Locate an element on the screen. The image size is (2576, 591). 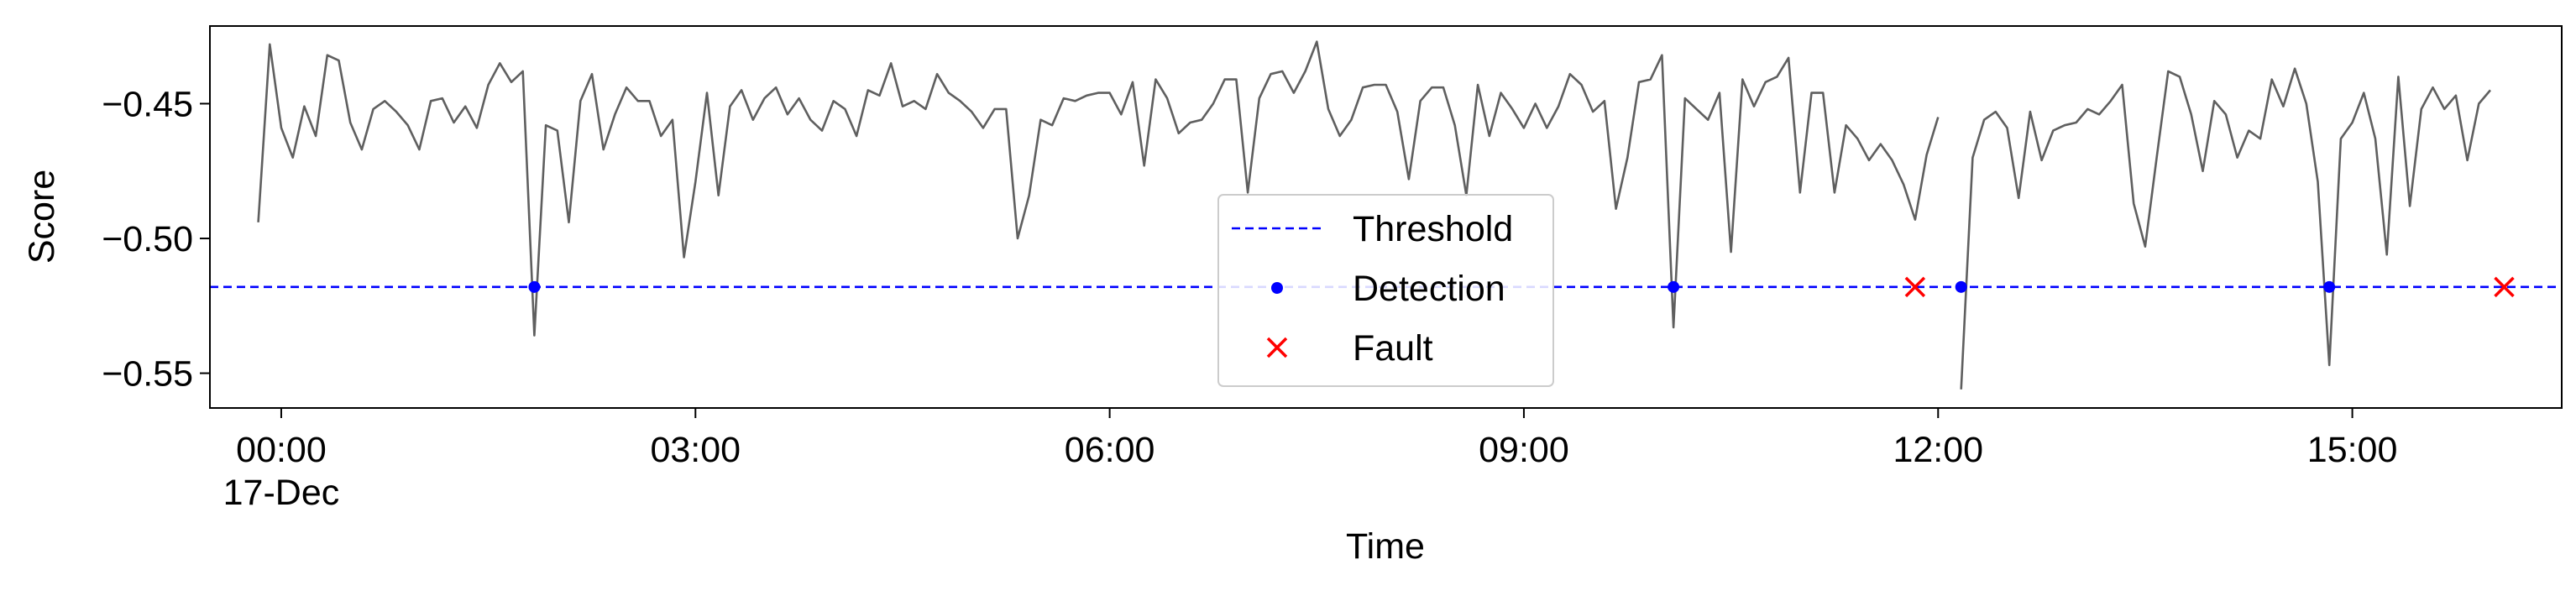
y-tick-label: −0.45 is located at coordinates (147, 104).